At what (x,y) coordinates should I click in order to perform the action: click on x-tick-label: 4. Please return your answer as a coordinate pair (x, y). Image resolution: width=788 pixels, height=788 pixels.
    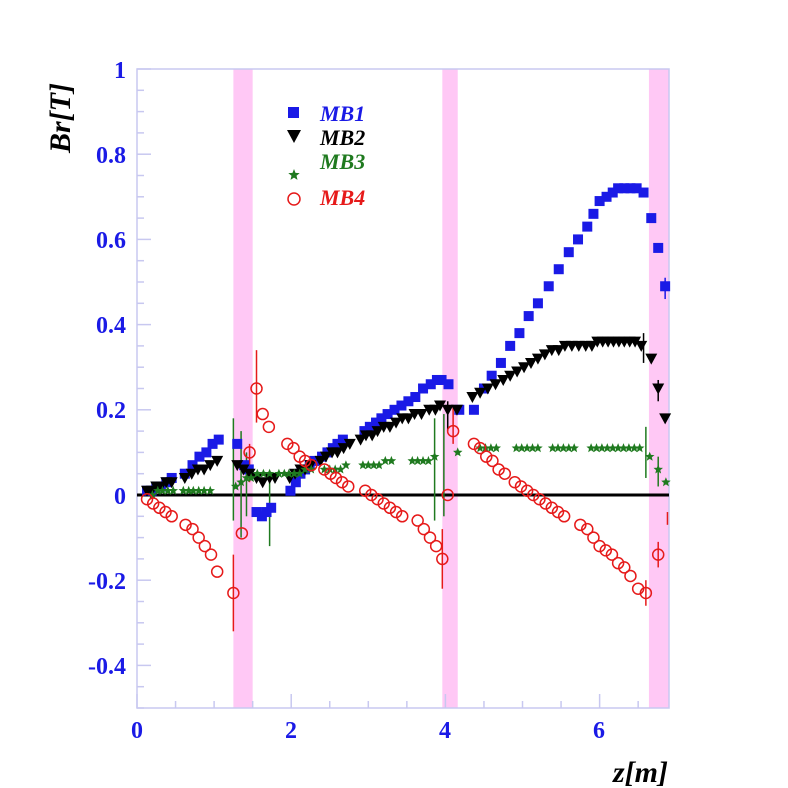
    Looking at the image, I should click on (445, 731).